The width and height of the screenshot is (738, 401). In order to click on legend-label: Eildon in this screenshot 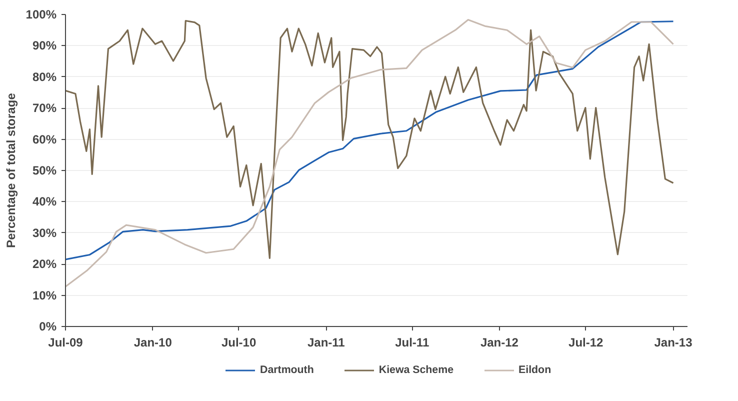, I will do `click(535, 370)`.